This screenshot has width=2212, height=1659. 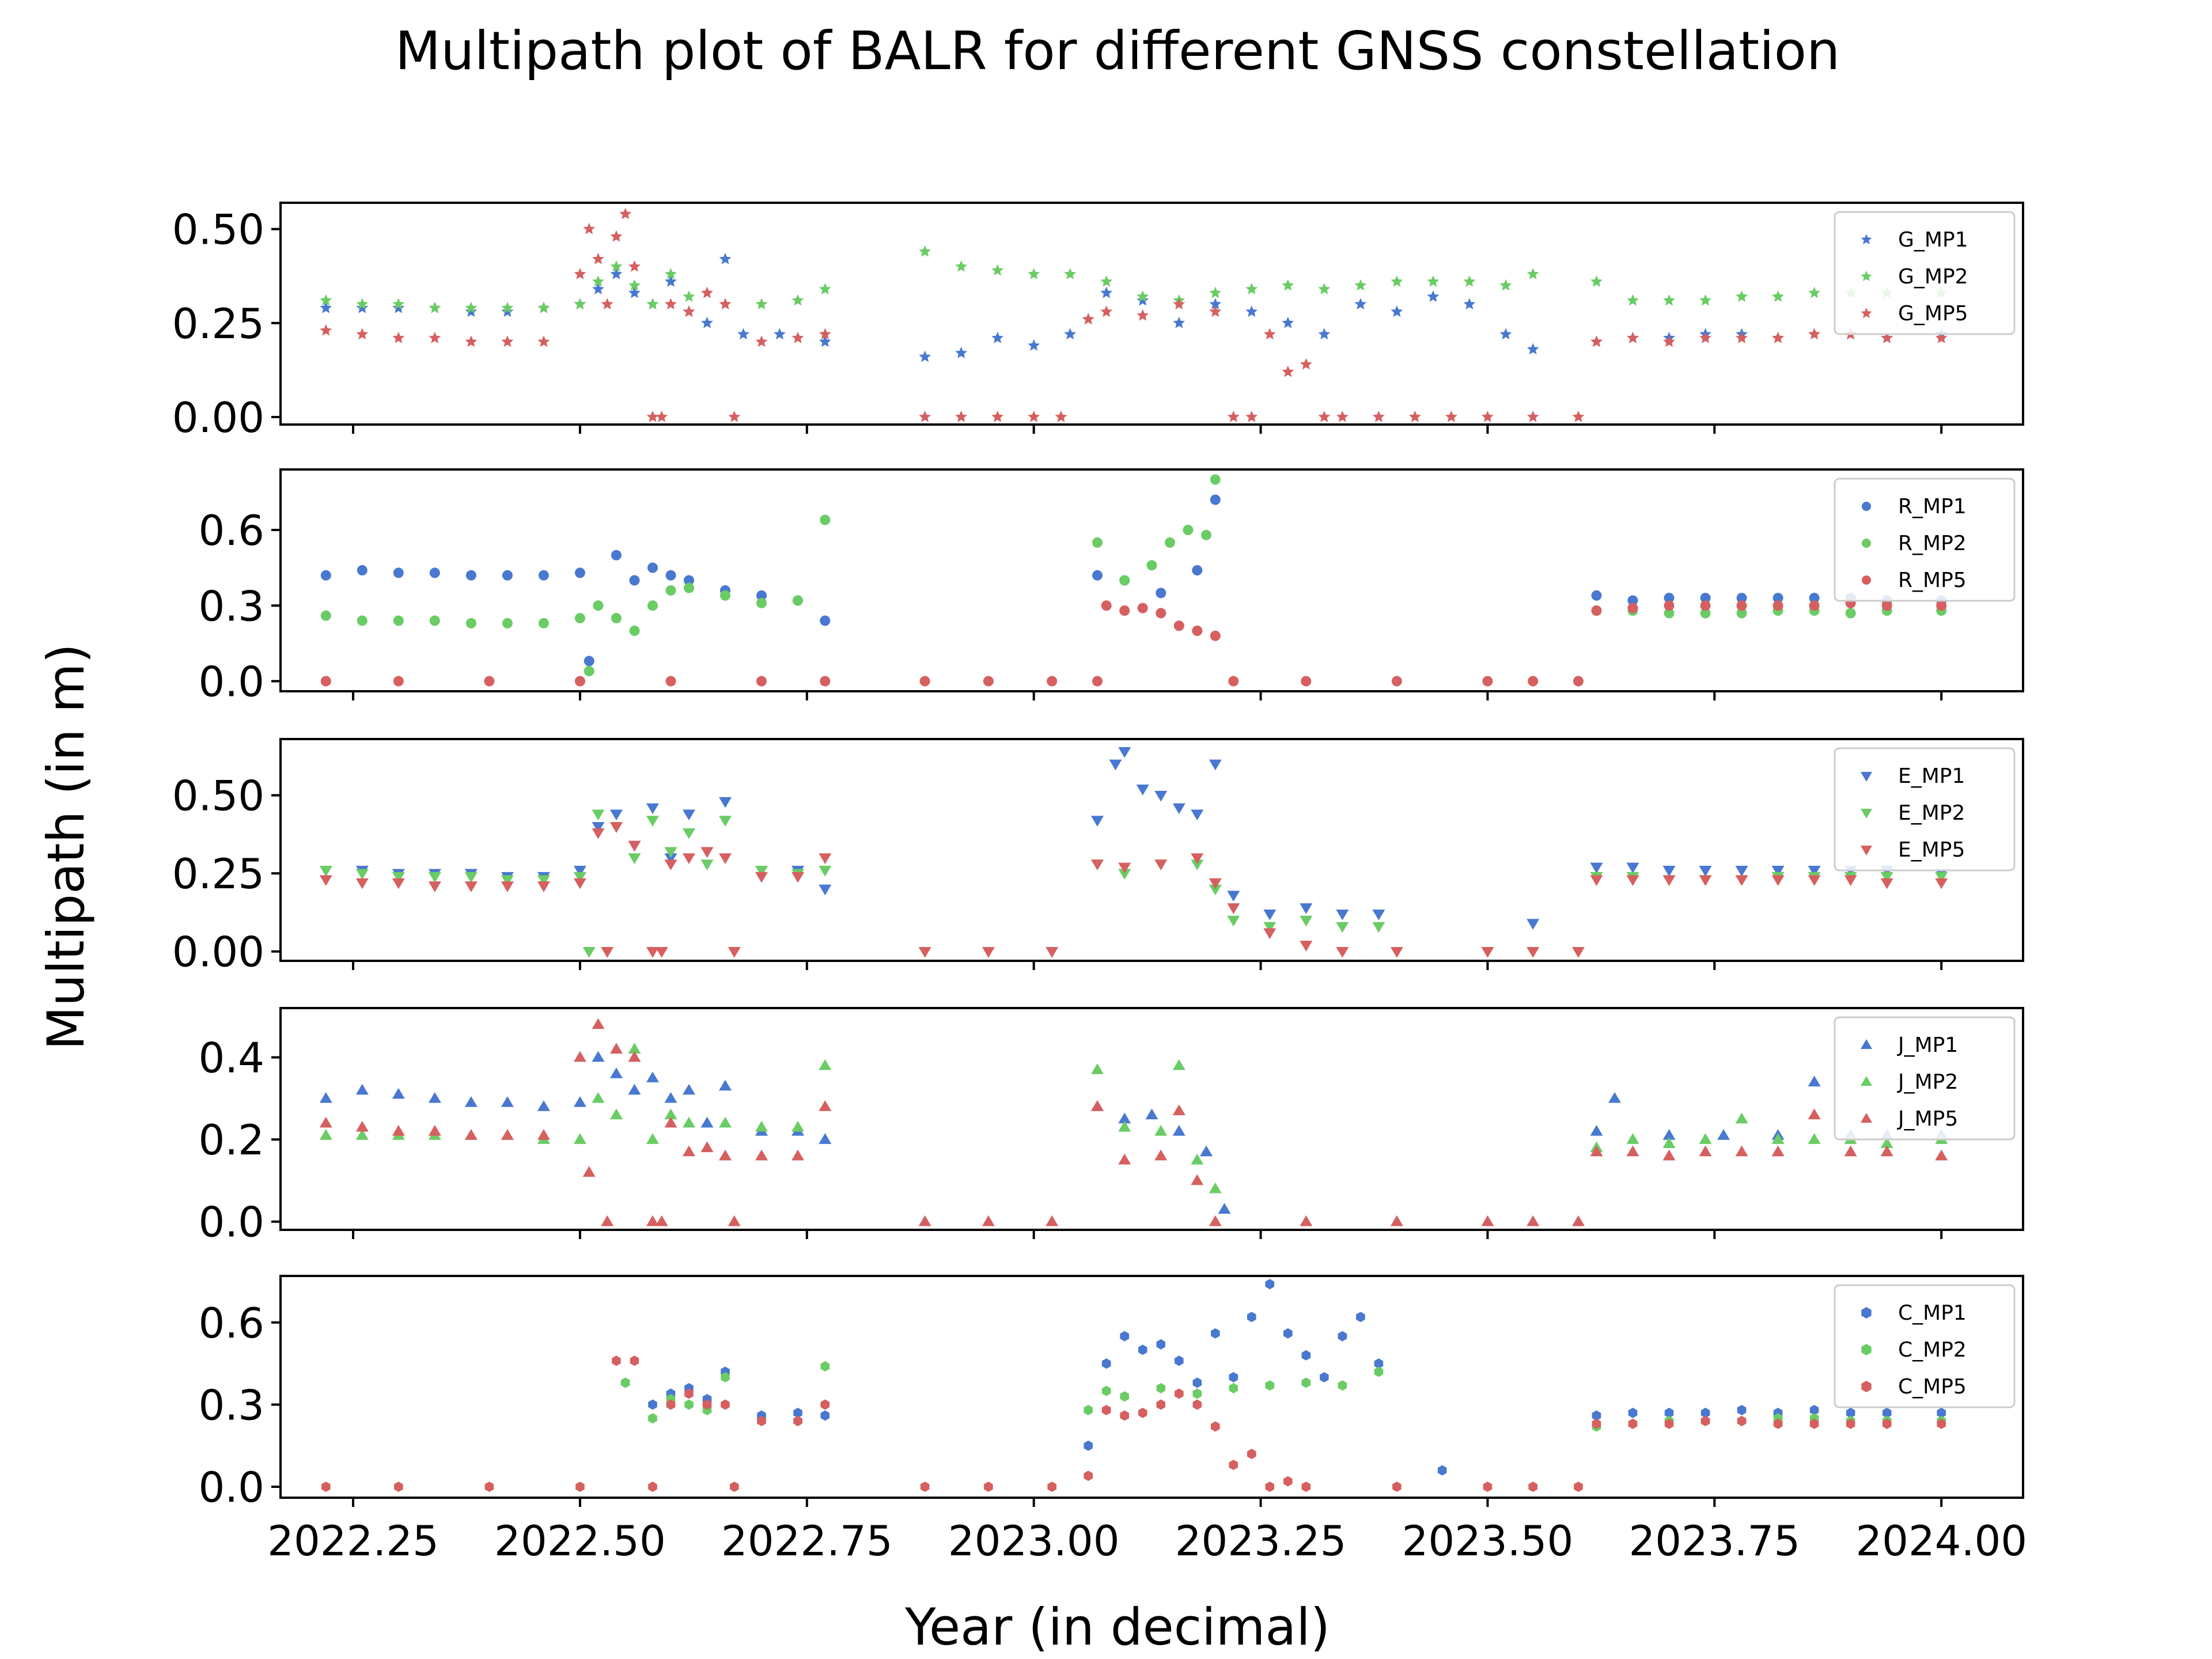 I want to click on legend-label: E_MP2, so click(x=1931, y=813).